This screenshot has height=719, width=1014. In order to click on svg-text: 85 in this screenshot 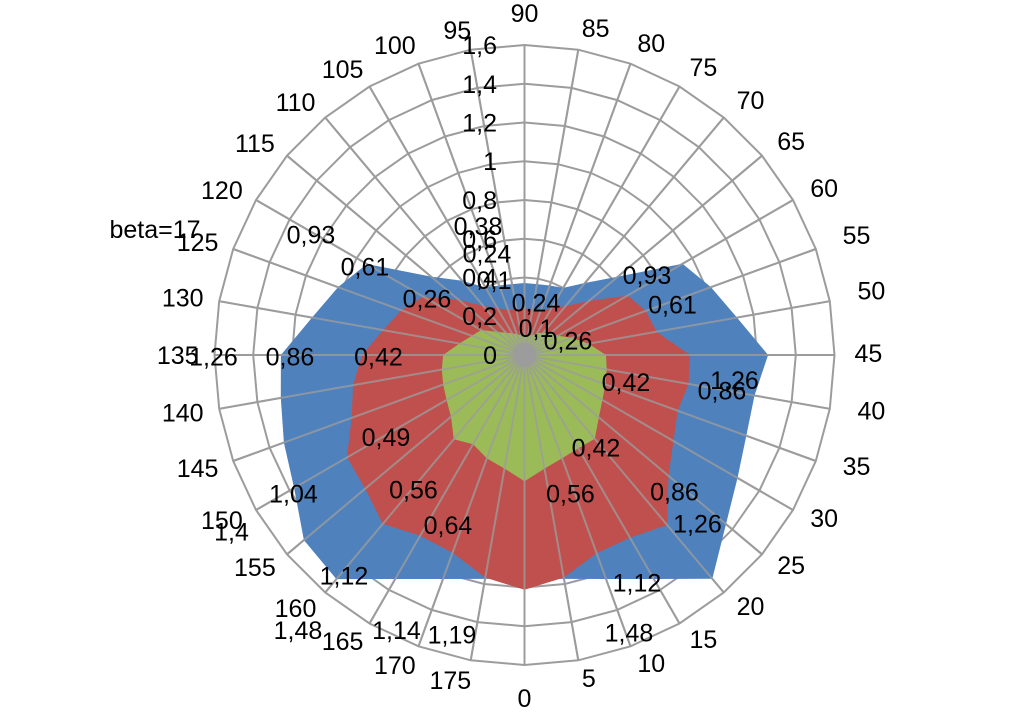, I will do `click(596, 29)`.